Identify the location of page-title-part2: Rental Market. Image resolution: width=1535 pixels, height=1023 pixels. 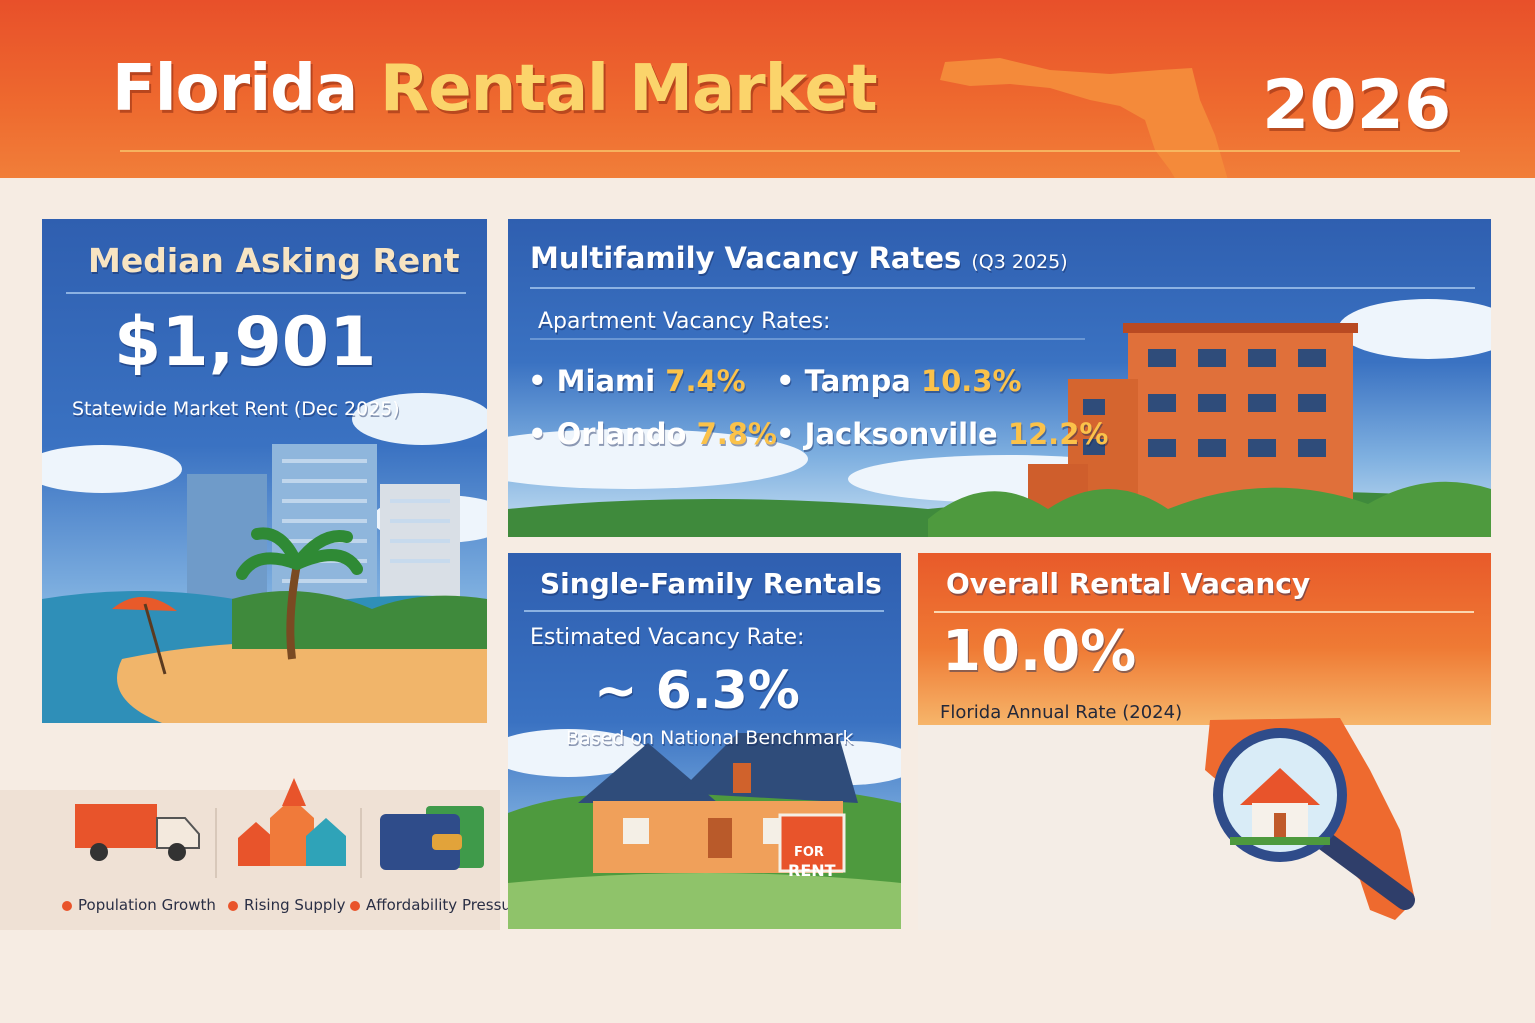
(629, 89).